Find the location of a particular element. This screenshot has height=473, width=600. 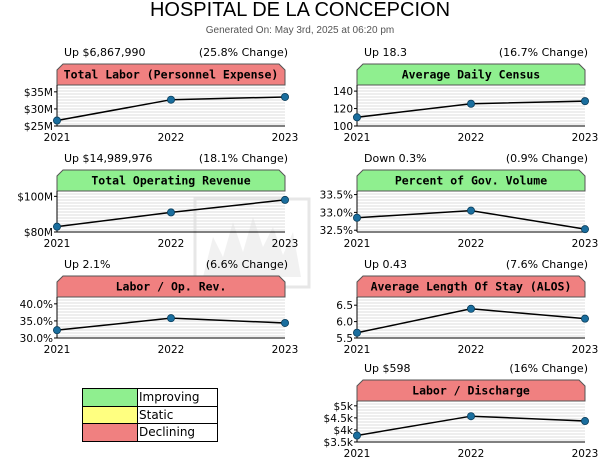

change-amount: Up $598 is located at coordinates (387, 368).